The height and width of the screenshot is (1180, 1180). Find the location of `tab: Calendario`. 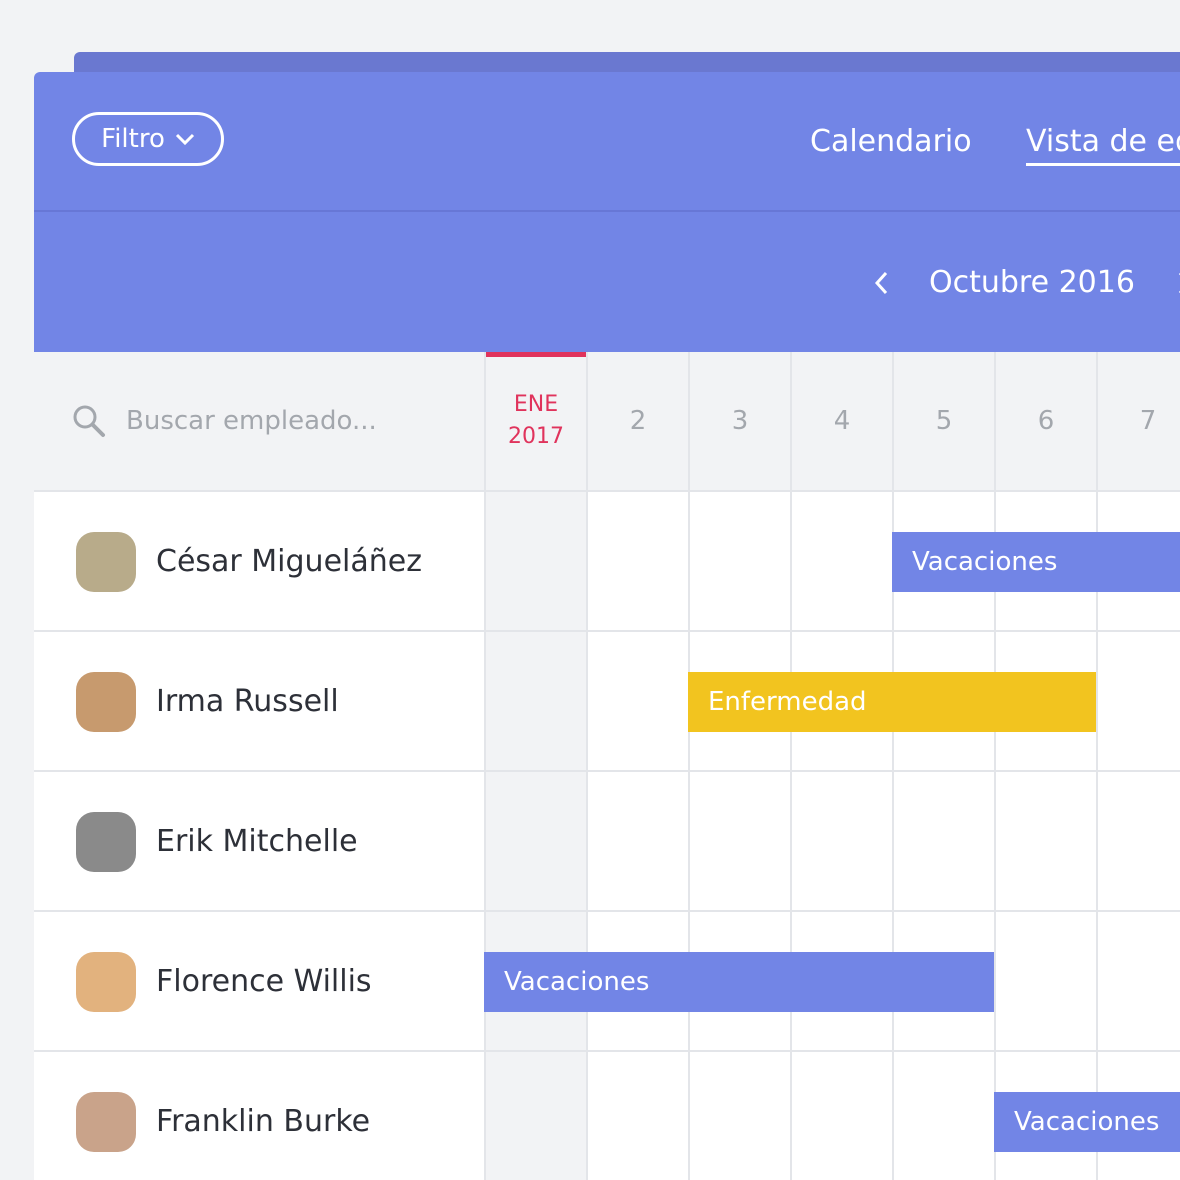

tab: Calendario is located at coordinates (891, 141).